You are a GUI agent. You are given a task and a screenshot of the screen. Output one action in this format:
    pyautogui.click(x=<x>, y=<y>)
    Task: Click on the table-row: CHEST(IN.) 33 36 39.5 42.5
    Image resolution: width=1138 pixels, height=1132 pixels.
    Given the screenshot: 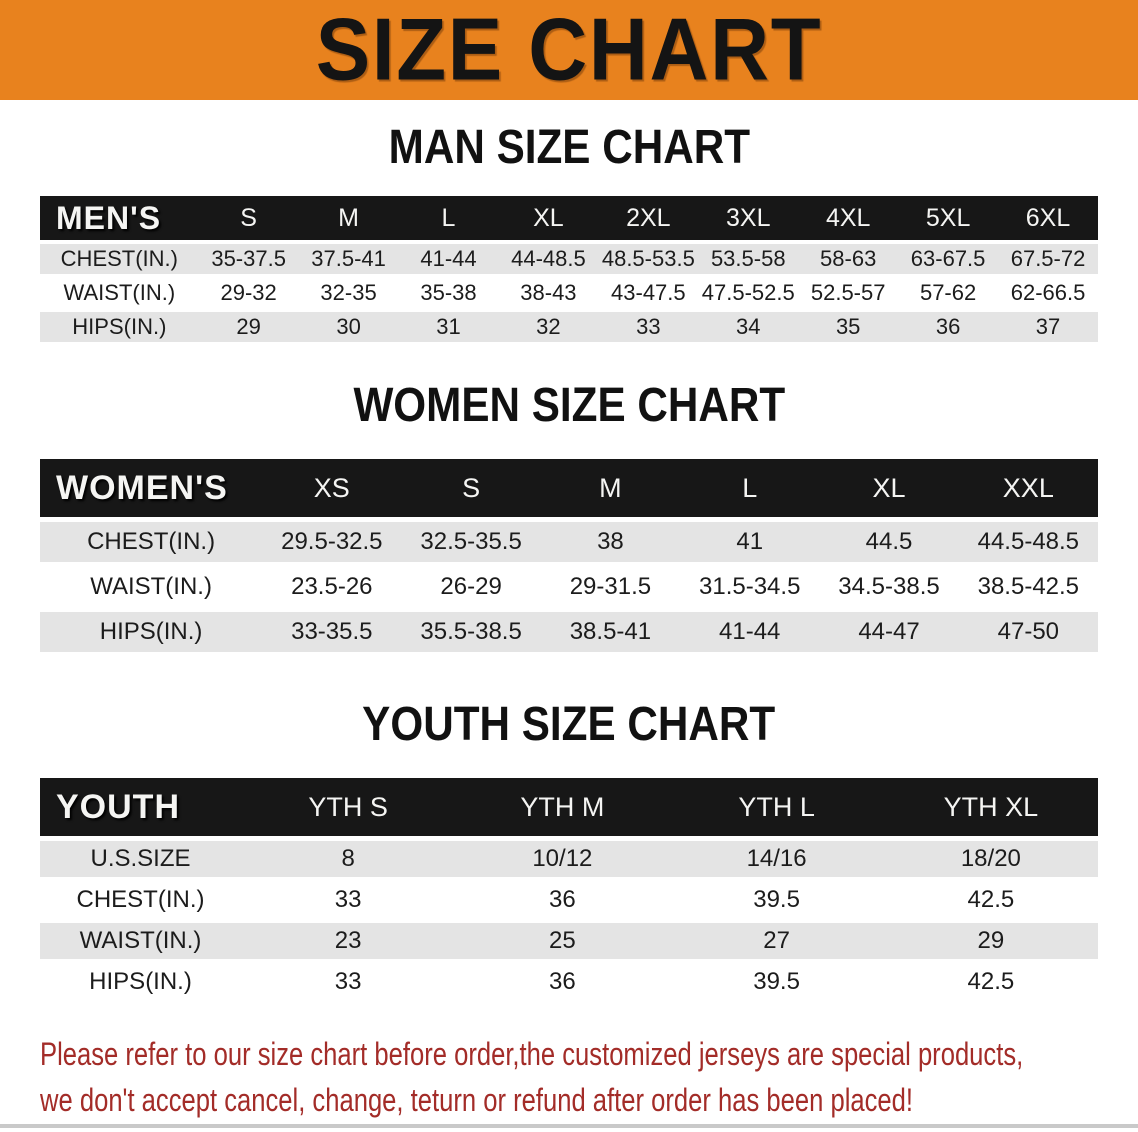 What is the action you would take?
    pyautogui.click(x=569, y=900)
    